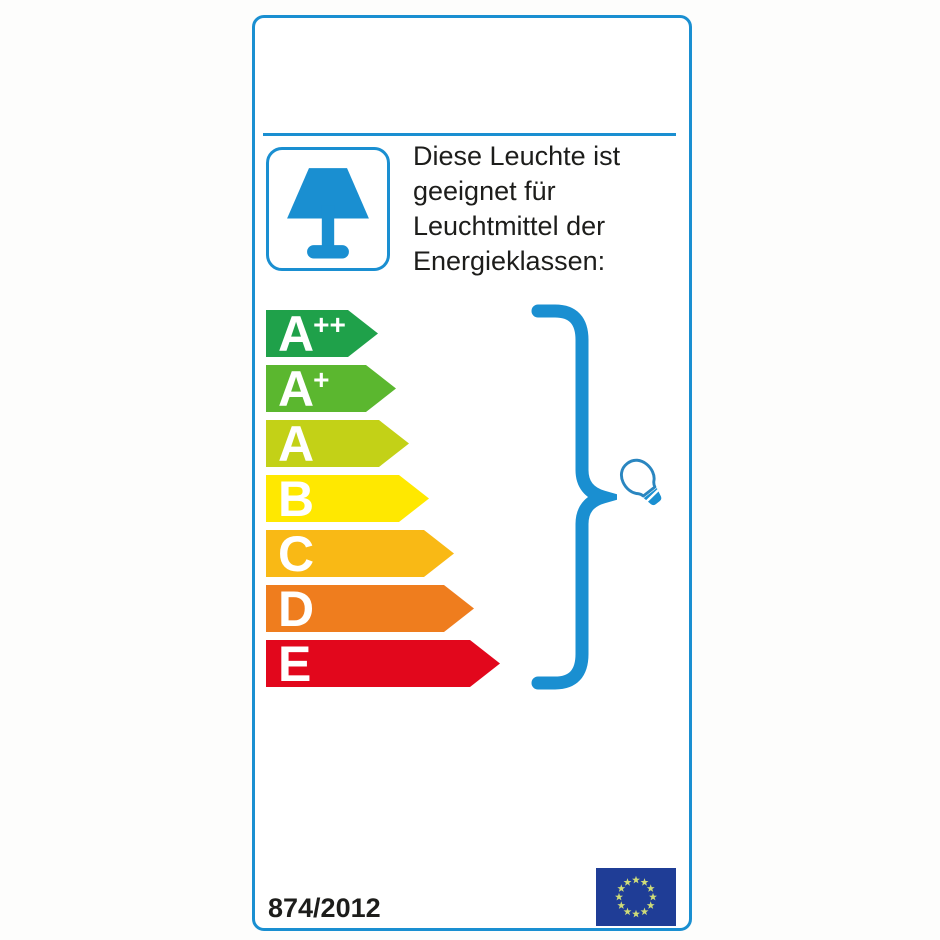  What do you see at coordinates (370, 608) in the screenshot?
I see `energy-class-arrow-d: D` at bounding box center [370, 608].